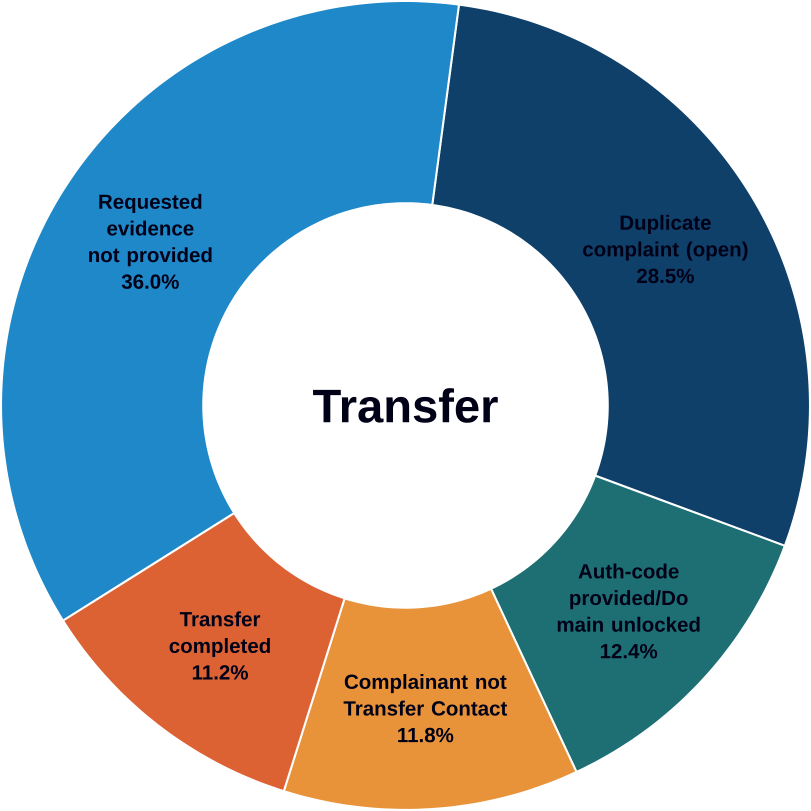 The image size is (811, 811). I want to click on slice-label: Complainant not Transfer Contact, so click(426, 695).